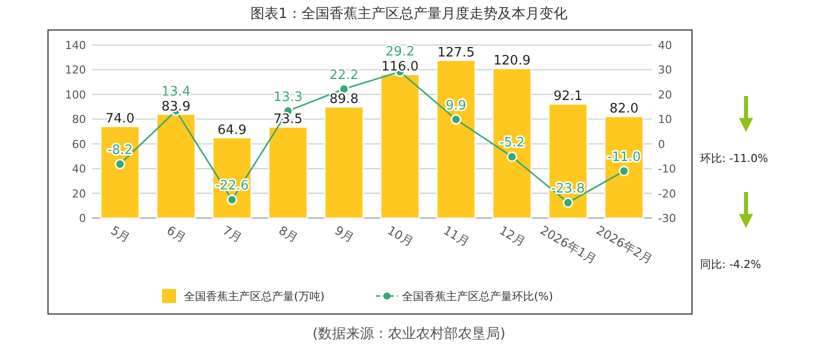  I want to click on data-label: 22.2, so click(344, 75).